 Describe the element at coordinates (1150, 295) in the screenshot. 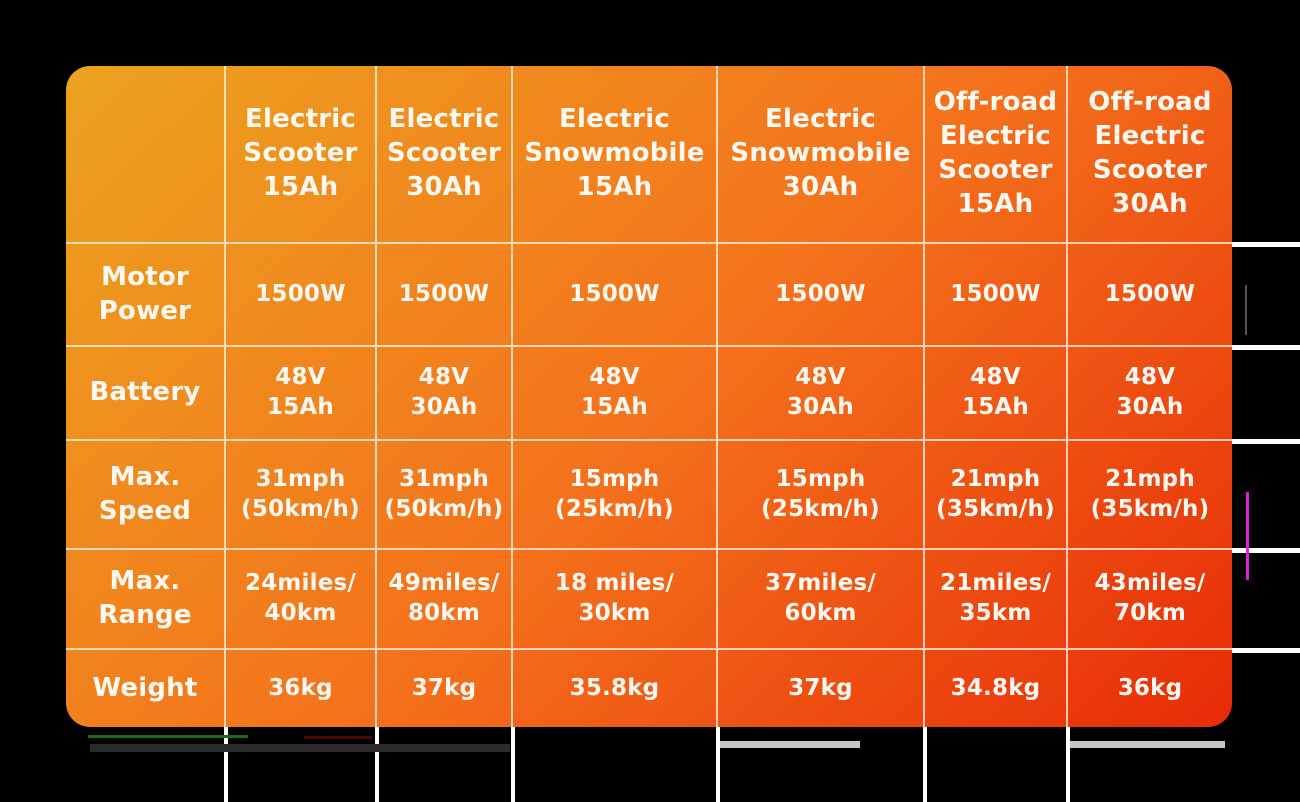

I see `table-cell-motor-power-6: 1500W` at that location.